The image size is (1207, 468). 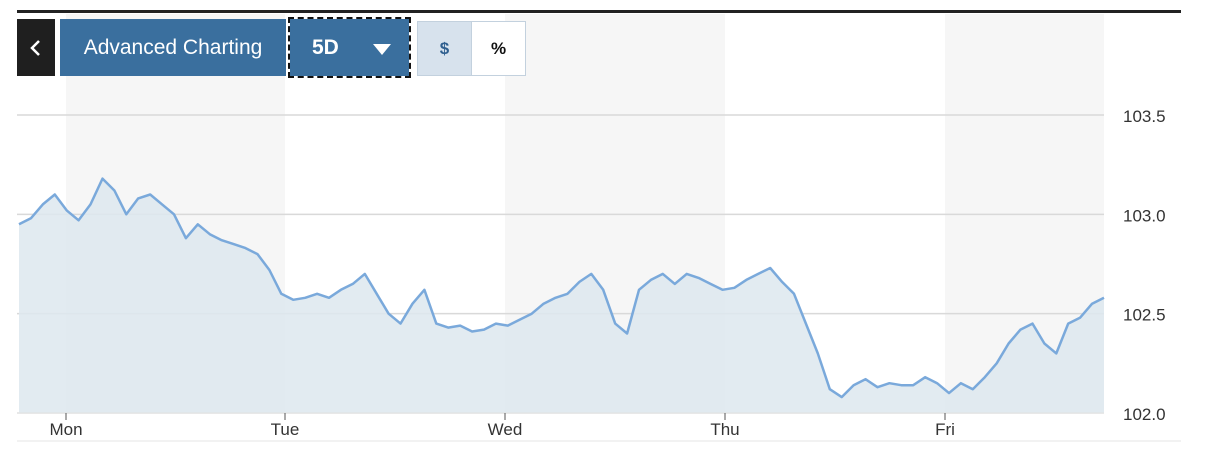 I want to click on y-tick-label: 103.0, so click(x=1144, y=215).